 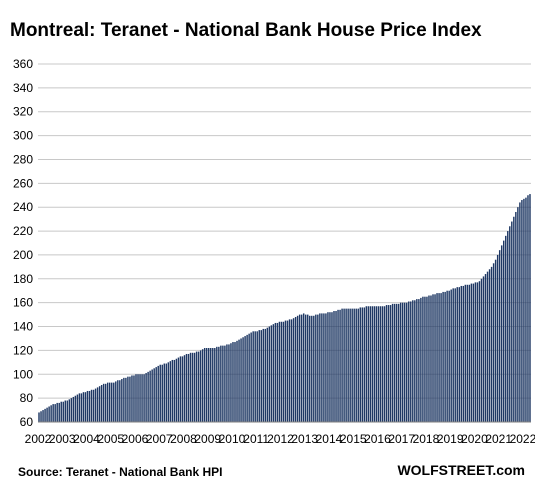 What do you see at coordinates (86, 439) in the screenshot?
I see `x-tick-label: 2004` at bounding box center [86, 439].